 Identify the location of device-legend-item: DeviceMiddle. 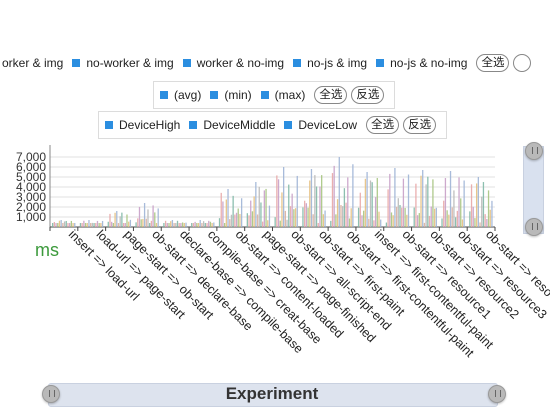
(232, 125).